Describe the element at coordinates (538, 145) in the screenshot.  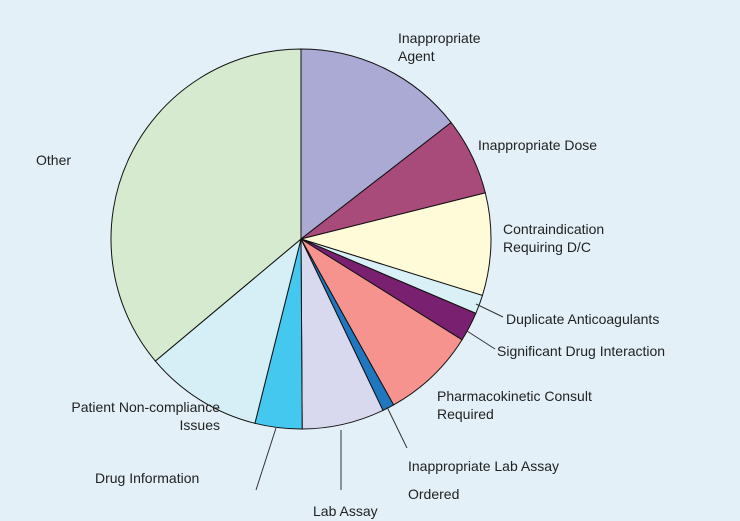
I see `slice-label: Inappropriate Dose` at that location.